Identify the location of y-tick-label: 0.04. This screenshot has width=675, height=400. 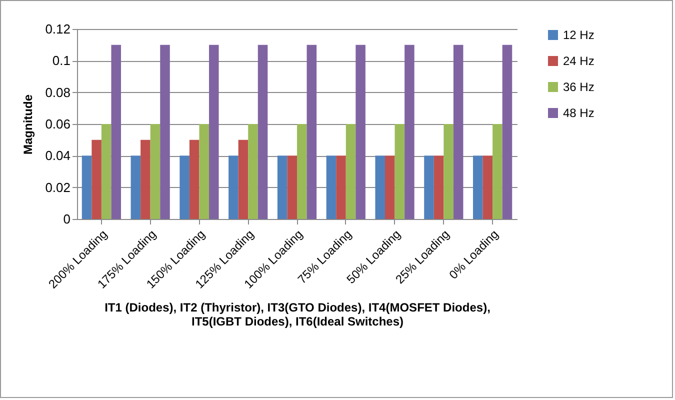
(57, 156).